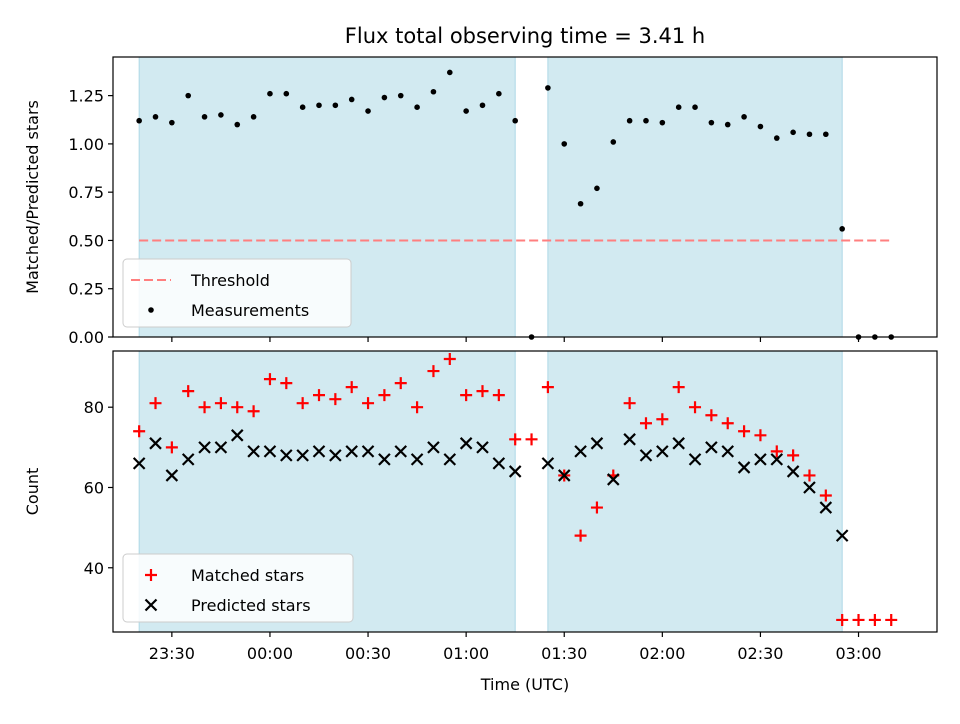 The image size is (960, 724). What do you see at coordinates (86, 192) in the screenshot?
I see `y-tick-label: 0.75` at bounding box center [86, 192].